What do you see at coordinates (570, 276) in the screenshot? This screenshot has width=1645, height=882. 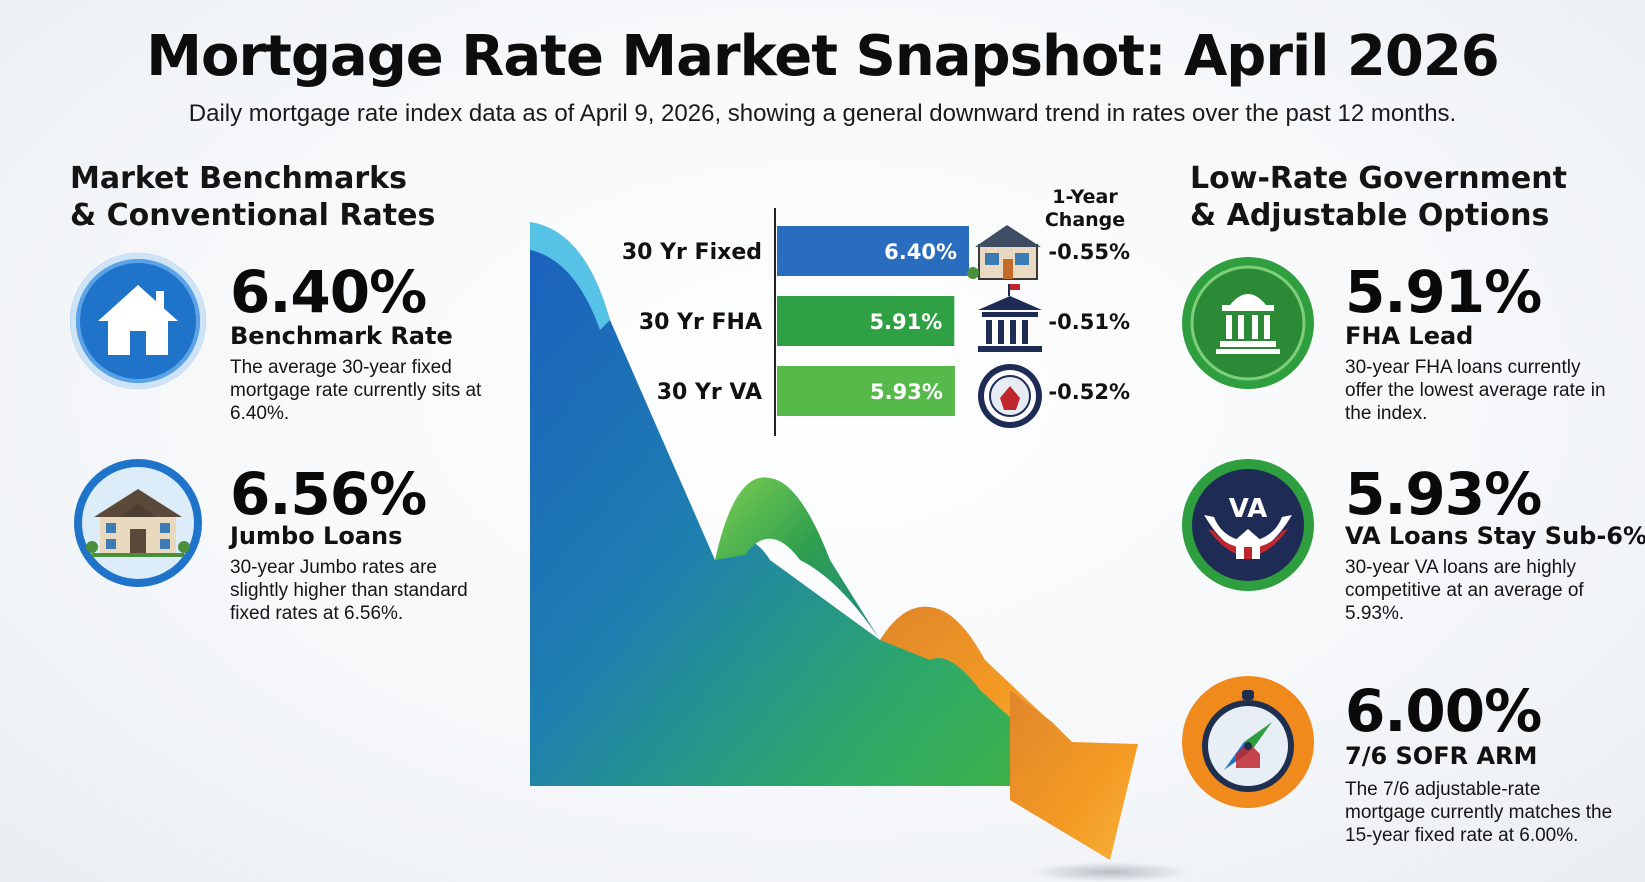 I see `ribbon-top-curl` at bounding box center [570, 276].